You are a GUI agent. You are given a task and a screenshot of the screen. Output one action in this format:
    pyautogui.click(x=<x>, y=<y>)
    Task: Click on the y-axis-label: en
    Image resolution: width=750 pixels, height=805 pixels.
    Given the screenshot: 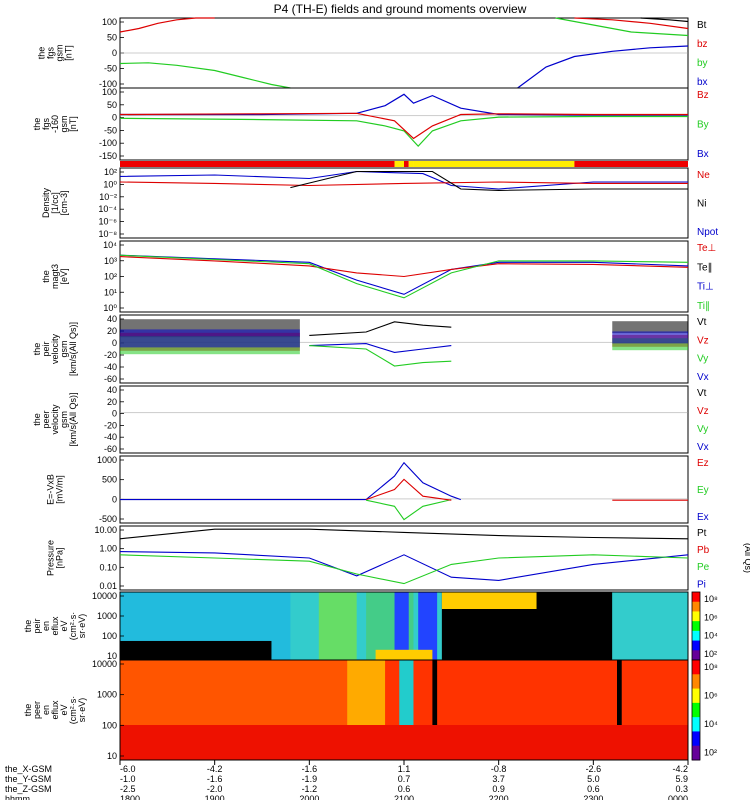 What is the action you would take?
    pyautogui.click(x=46, y=710)
    